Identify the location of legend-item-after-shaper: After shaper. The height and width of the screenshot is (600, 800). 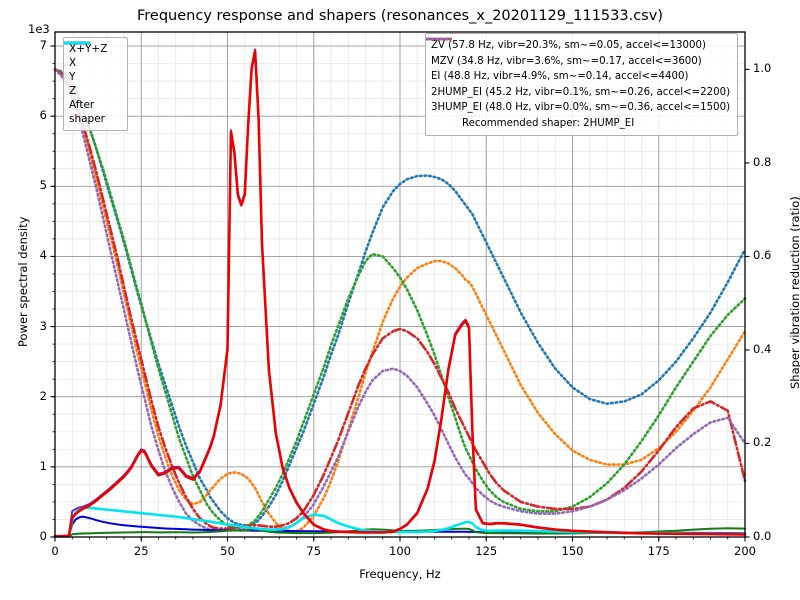
(92, 83).